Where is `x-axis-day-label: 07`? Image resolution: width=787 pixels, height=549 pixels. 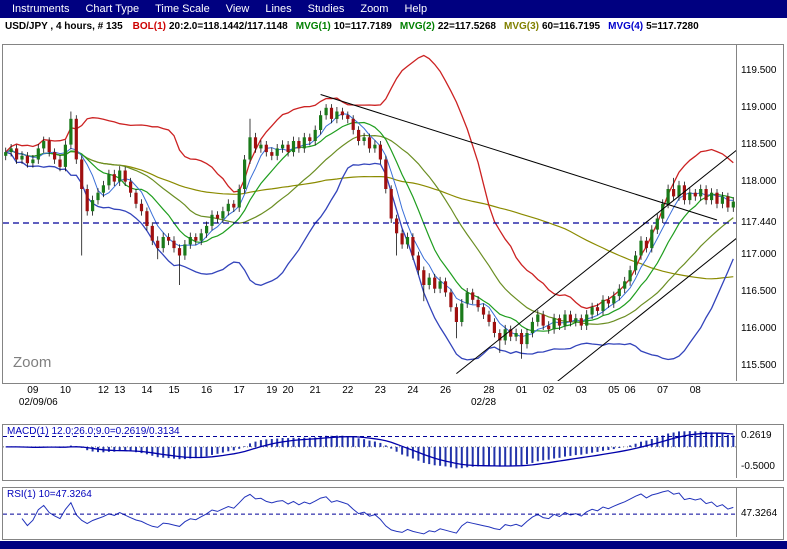 x-axis-day-label: 07 is located at coordinates (663, 390).